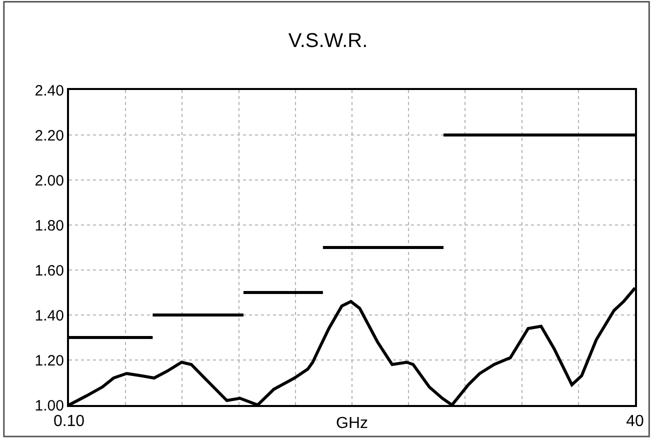 Image resolution: width=656 pixels, height=442 pixels. I want to click on x-tick-label: 40, so click(635, 421).